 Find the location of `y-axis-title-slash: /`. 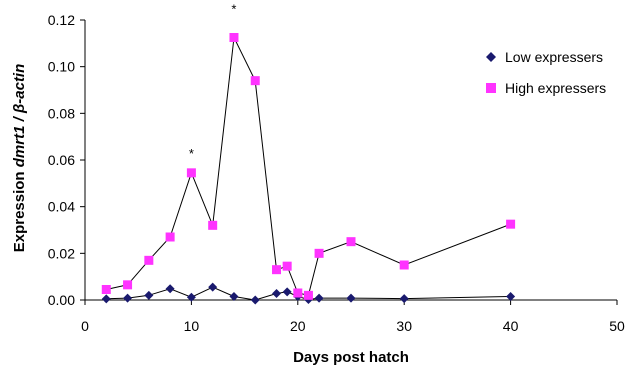

y-axis-title-slash: / is located at coordinates (19, 119).